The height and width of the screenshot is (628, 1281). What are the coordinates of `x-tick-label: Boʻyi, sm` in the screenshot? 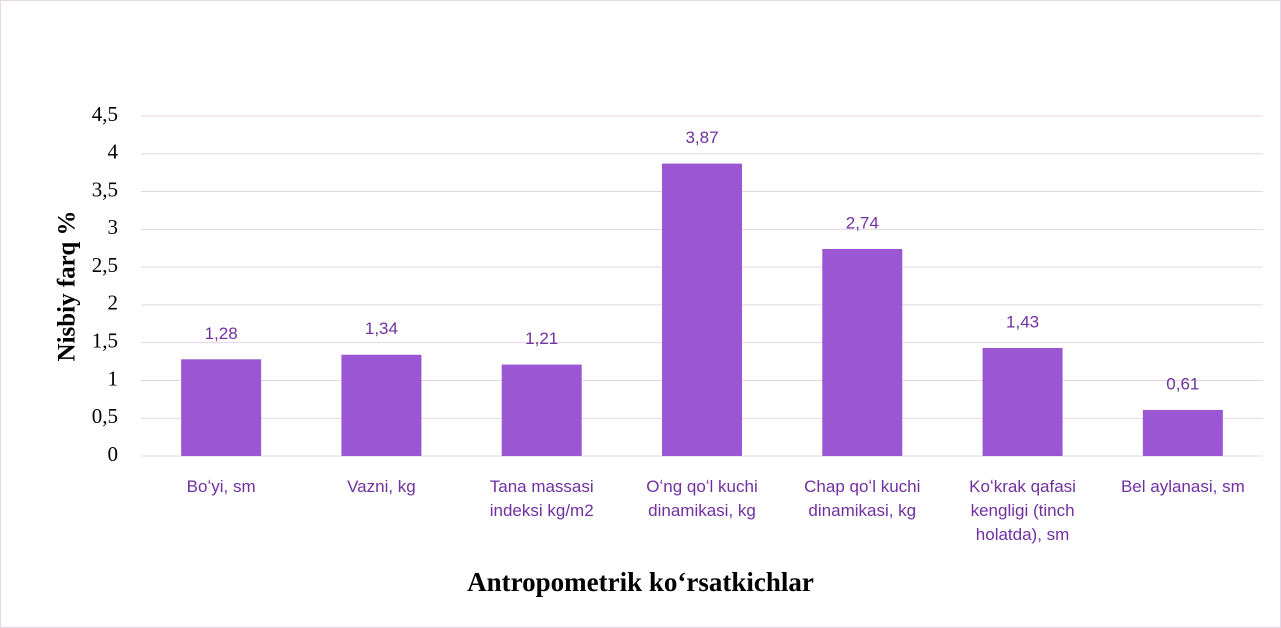 It's located at (221, 486).